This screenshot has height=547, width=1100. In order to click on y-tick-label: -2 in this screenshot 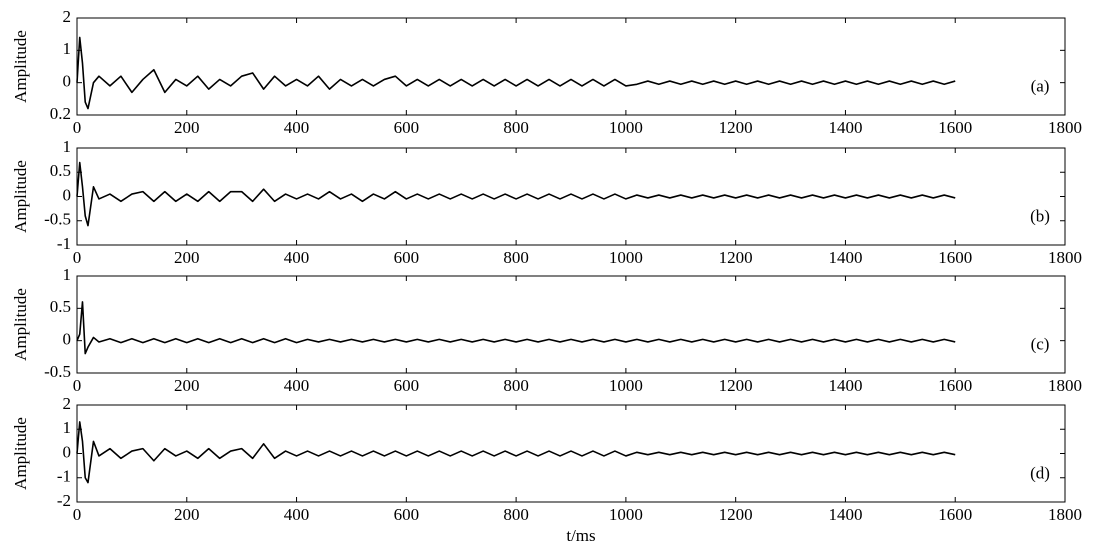, I will do `click(64, 500)`.